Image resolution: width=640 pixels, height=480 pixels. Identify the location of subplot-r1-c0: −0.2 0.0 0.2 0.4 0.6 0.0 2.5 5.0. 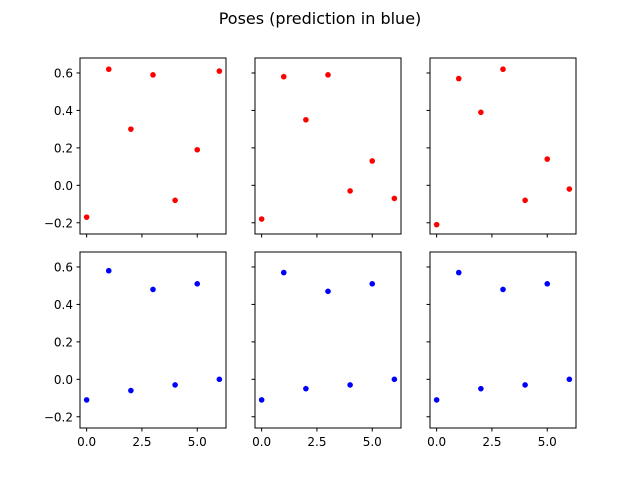
(135, 350).